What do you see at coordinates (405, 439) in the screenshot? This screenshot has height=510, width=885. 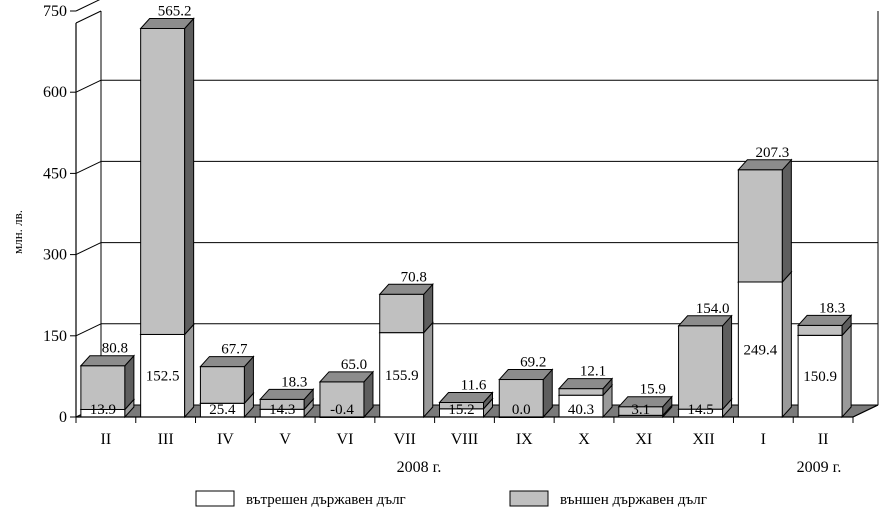 I see `x-tick-label: VII` at bounding box center [405, 439].